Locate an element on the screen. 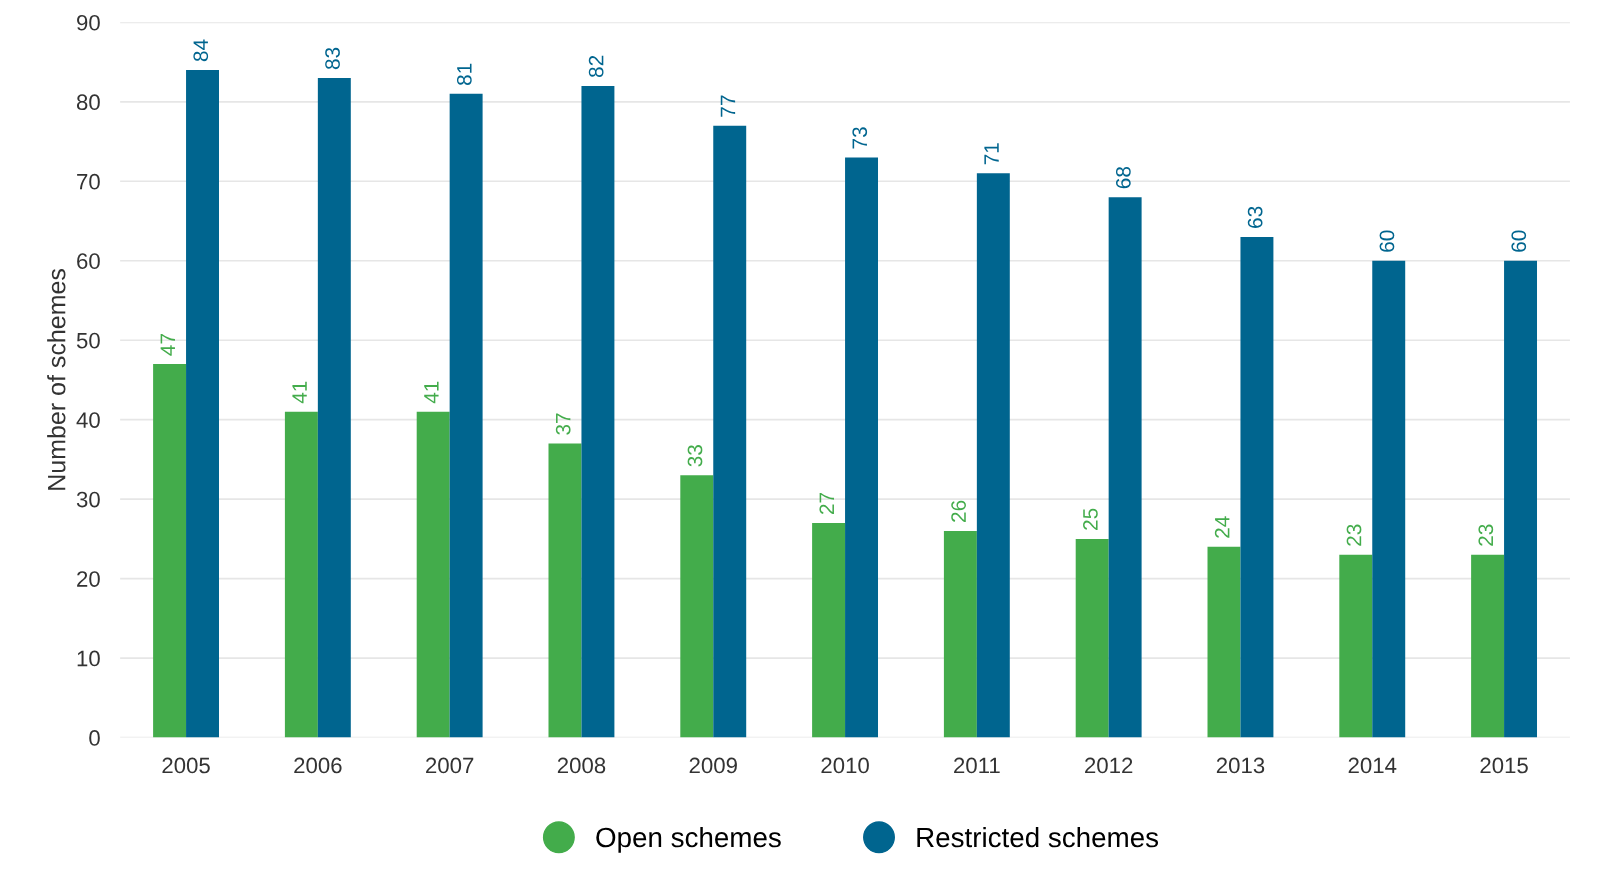 This screenshot has width=1602, height=894. x-tick-label: 2015 is located at coordinates (1504, 765).